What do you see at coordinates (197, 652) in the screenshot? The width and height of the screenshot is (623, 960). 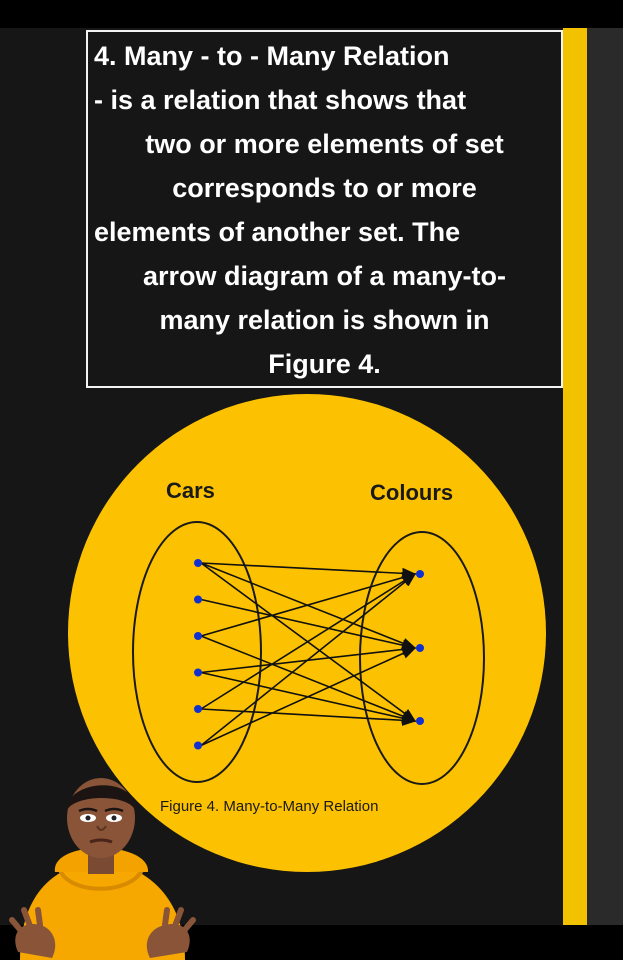 I see `set-a-ellipse` at bounding box center [197, 652].